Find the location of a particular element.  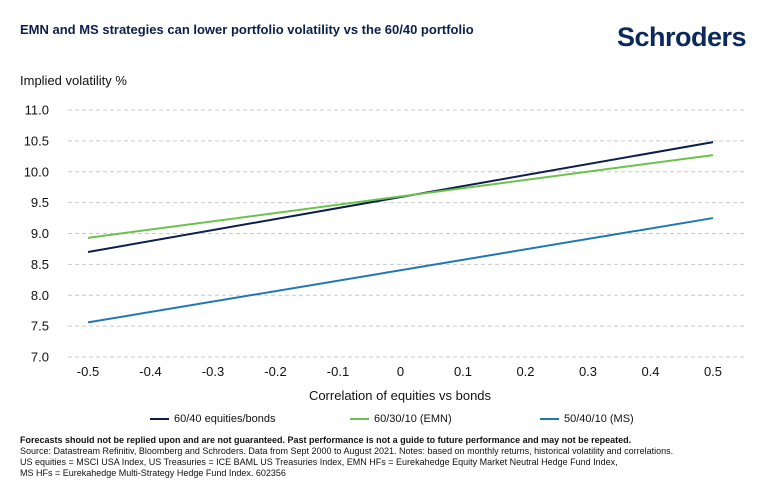

x-tick-label: 0.2 is located at coordinates (525, 371).